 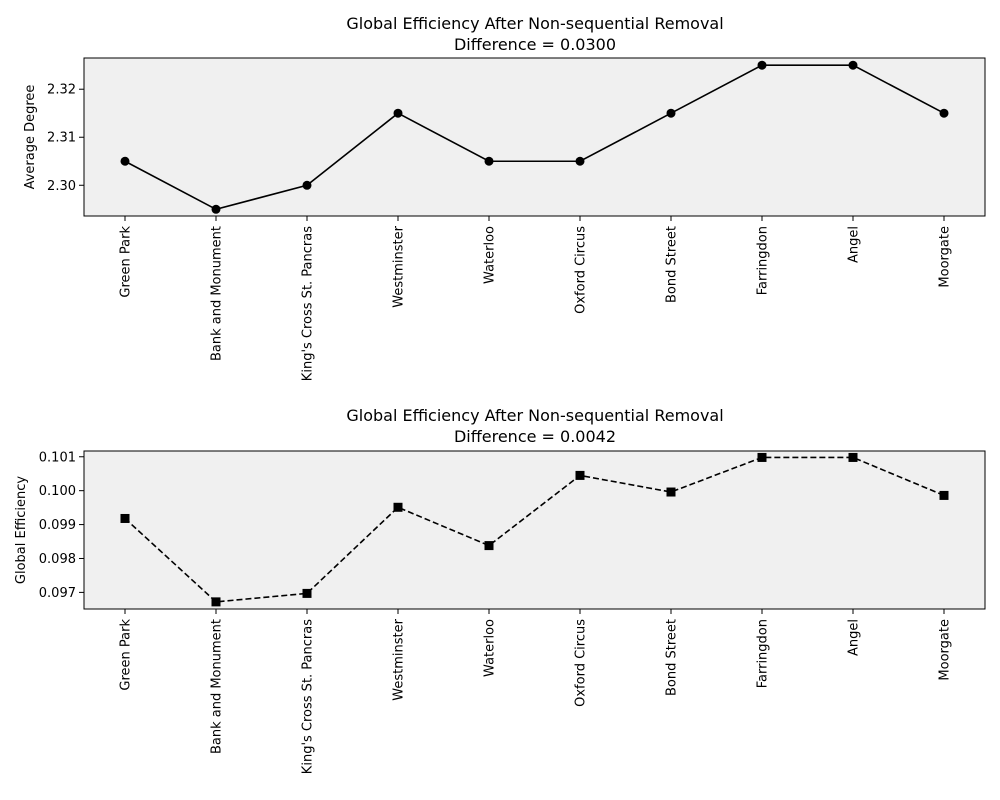 What do you see at coordinates (535, 44) in the screenshot?
I see `chart-subtitle: Difference = 0.0300` at bounding box center [535, 44].